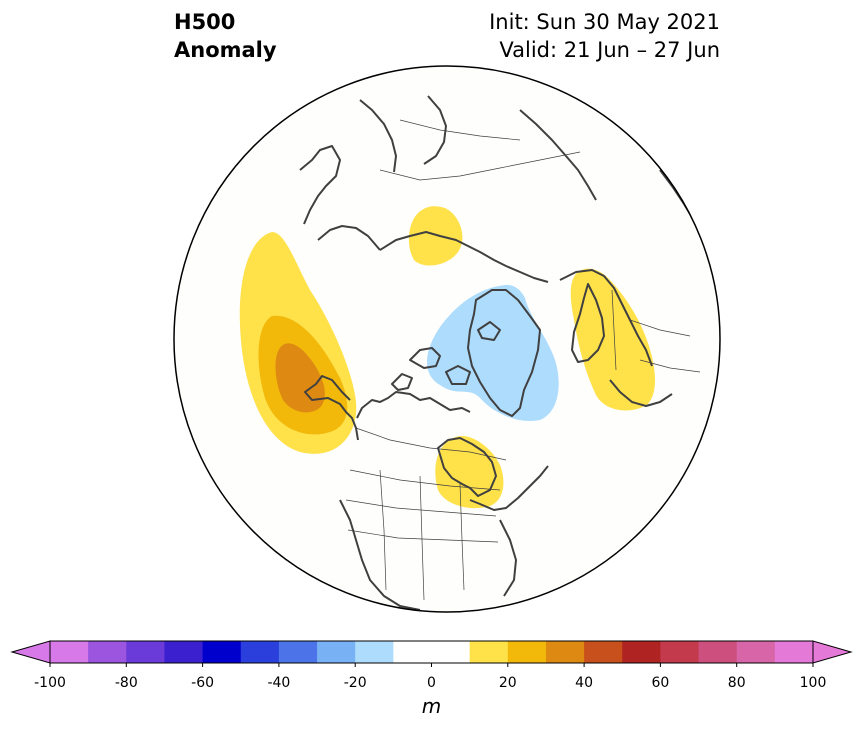  I want to click on colorbar: -100 -80 -60 -40 -20 0 20 40 60 80 100, so click(431, 665).